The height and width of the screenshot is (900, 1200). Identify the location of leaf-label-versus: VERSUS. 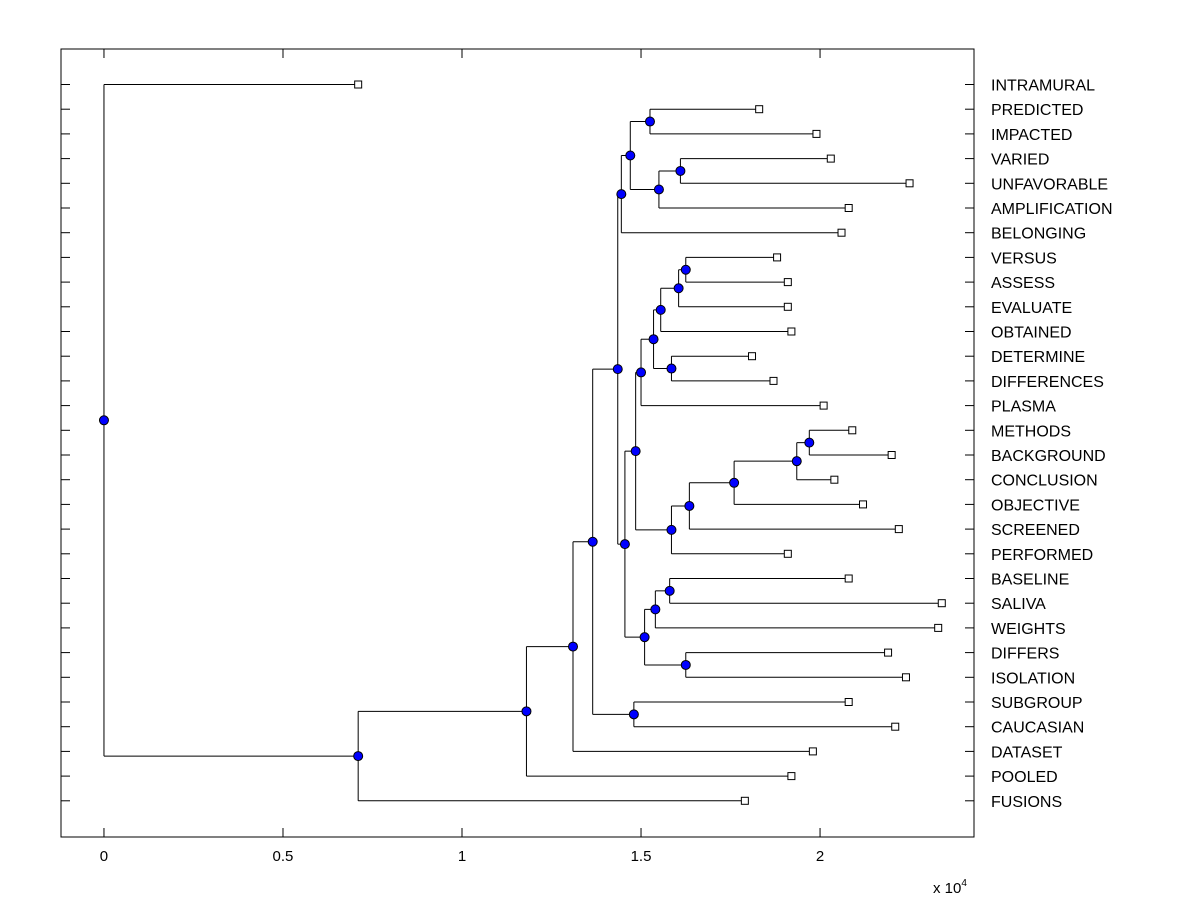
(1024, 258).